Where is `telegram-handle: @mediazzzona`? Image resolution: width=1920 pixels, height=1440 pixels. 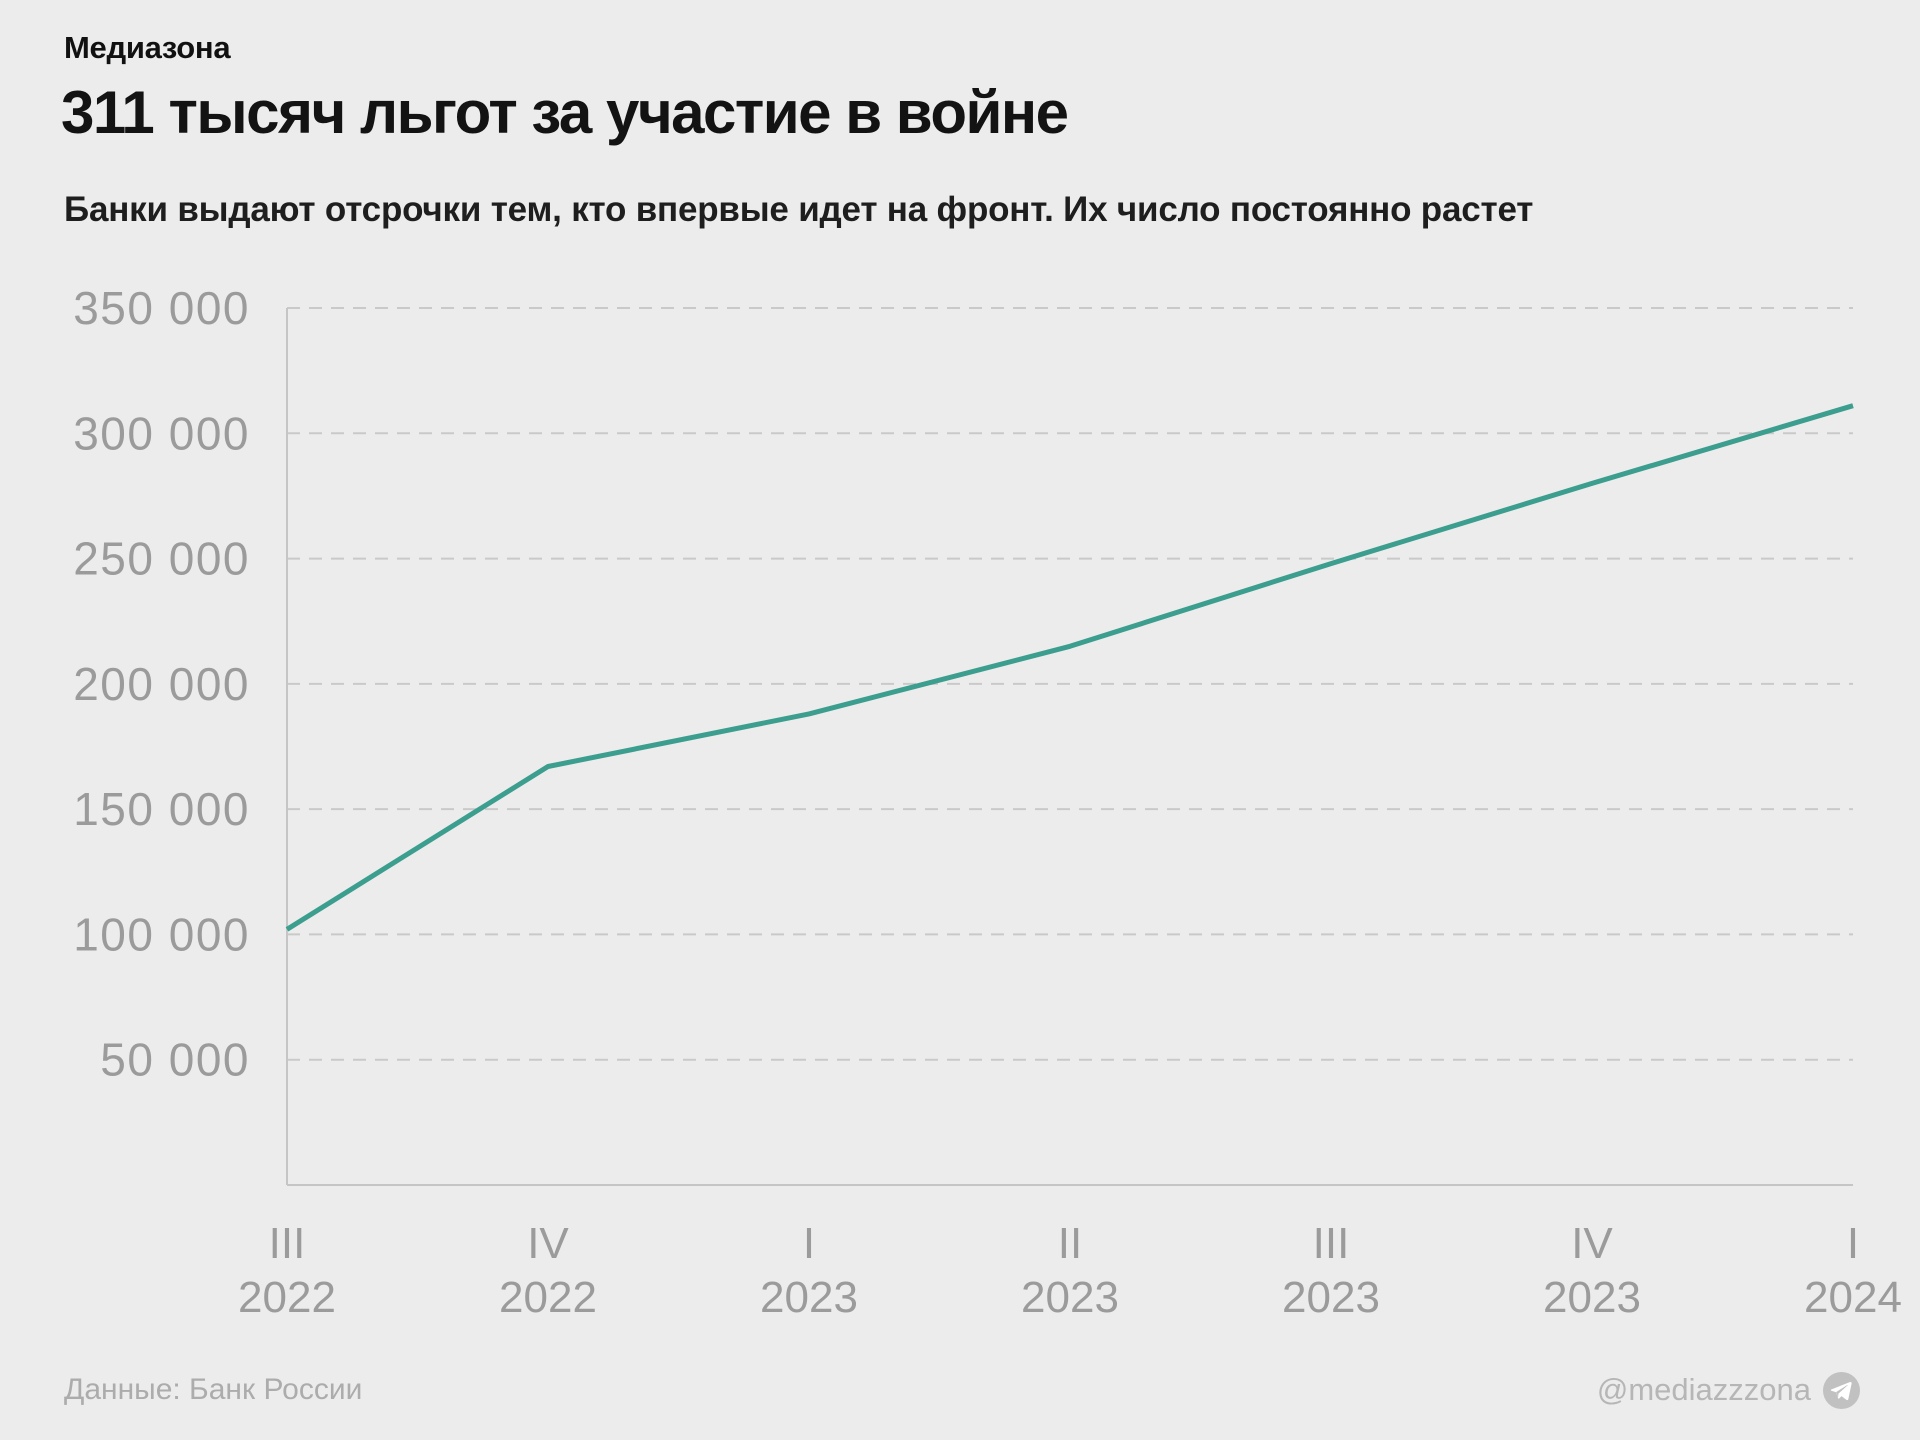
telegram-handle: @mediazzzona is located at coordinates (1703, 1389).